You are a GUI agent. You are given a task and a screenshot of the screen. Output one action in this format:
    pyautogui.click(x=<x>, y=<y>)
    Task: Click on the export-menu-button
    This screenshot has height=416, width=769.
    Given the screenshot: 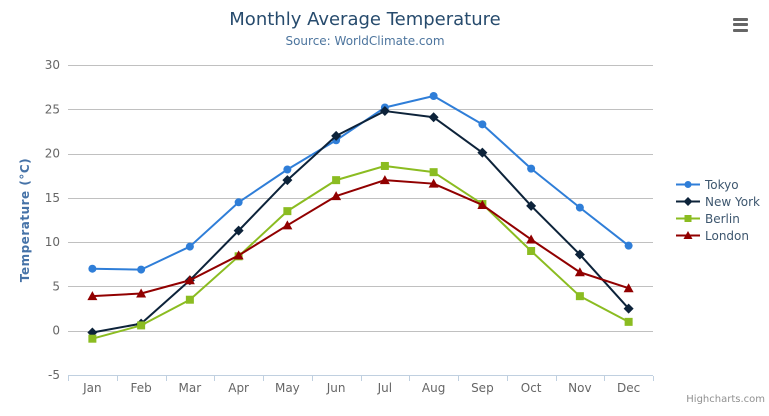 What is the action you would take?
    pyautogui.click(x=740, y=24)
    